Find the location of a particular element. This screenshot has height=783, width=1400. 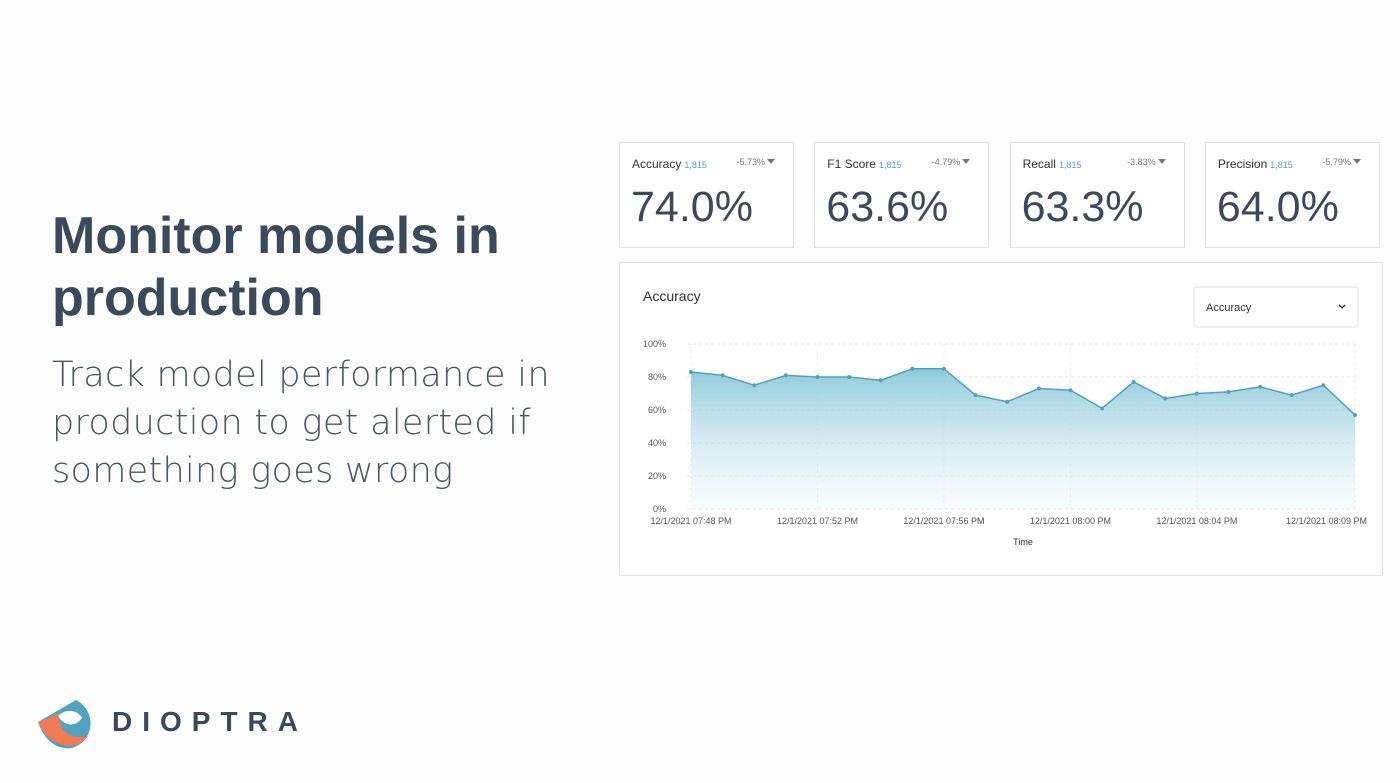

x-tick-label: 12/1/2021 08:09 PM is located at coordinates (1326, 521).